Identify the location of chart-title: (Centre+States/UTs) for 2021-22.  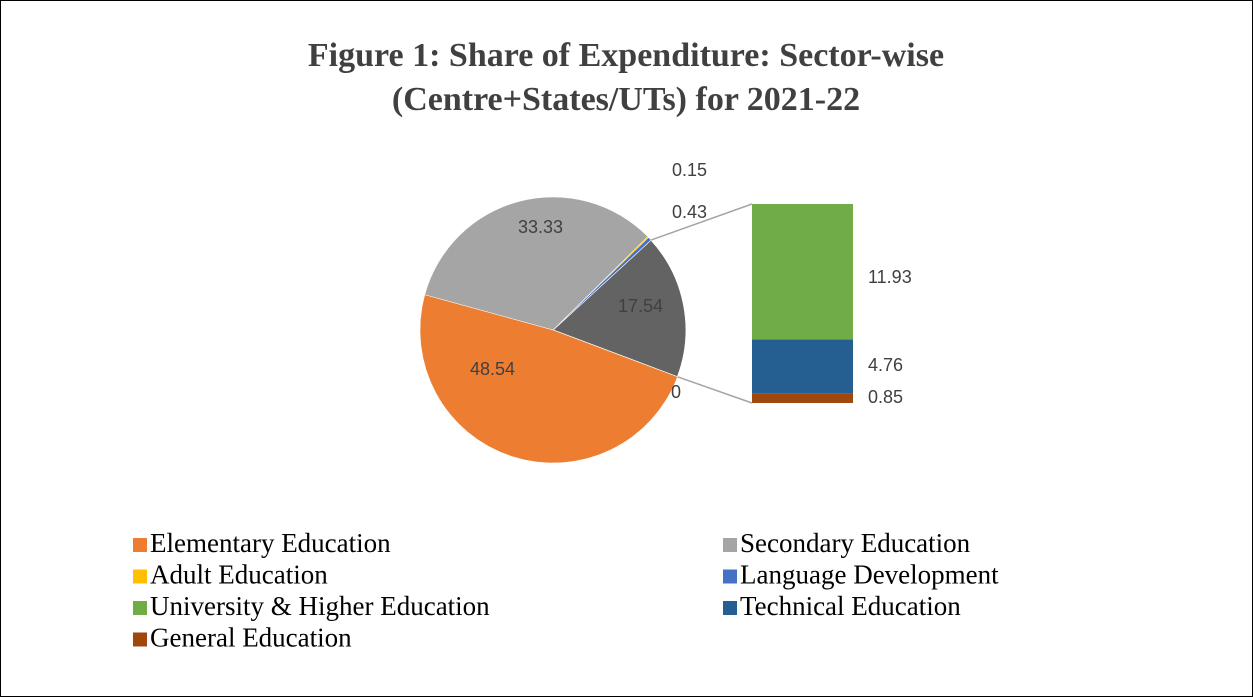
(626, 99).